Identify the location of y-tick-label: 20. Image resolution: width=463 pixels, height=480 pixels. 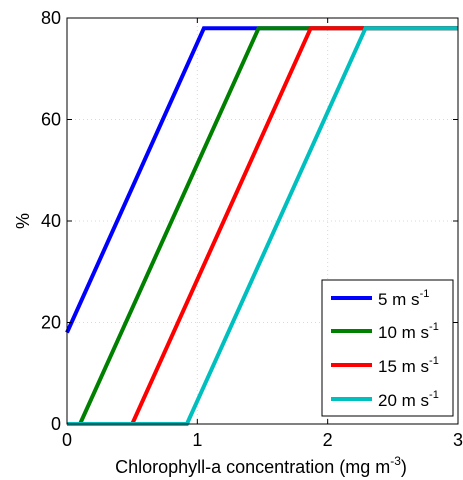
(51, 323).